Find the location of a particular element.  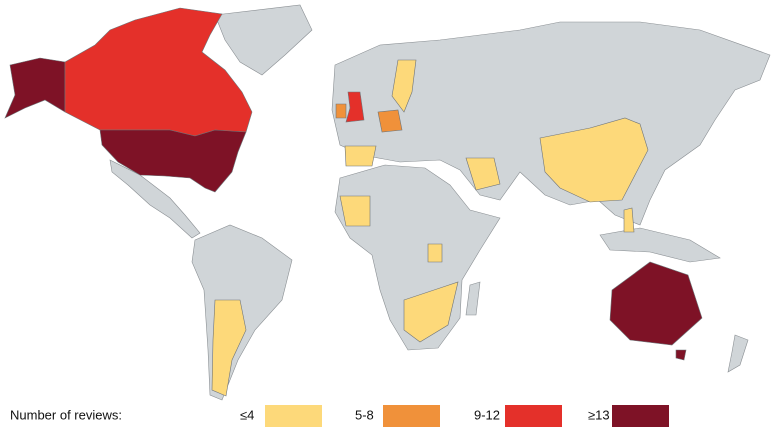

netherlands-germany is located at coordinates (390, 121).